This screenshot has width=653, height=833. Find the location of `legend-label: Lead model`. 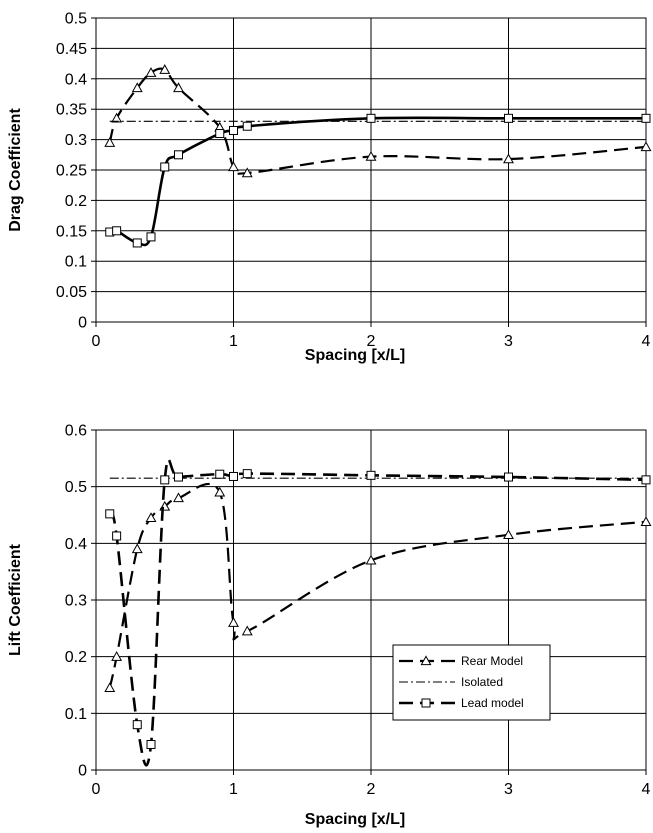

legend-label: Lead model is located at coordinates (492, 703).